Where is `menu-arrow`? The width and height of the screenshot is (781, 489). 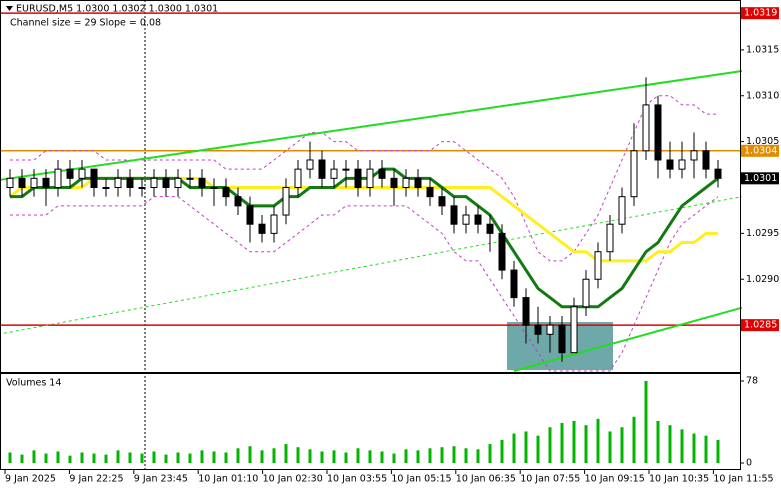 menu-arrow is located at coordinates (9, 8).